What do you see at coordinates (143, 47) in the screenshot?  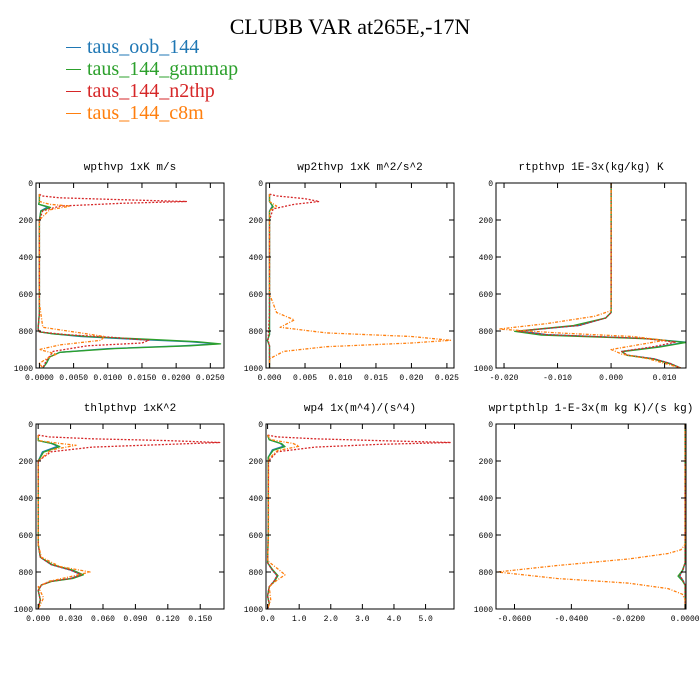 I see `legend-label: taus_oob_144` at bounding box center [143, 47].